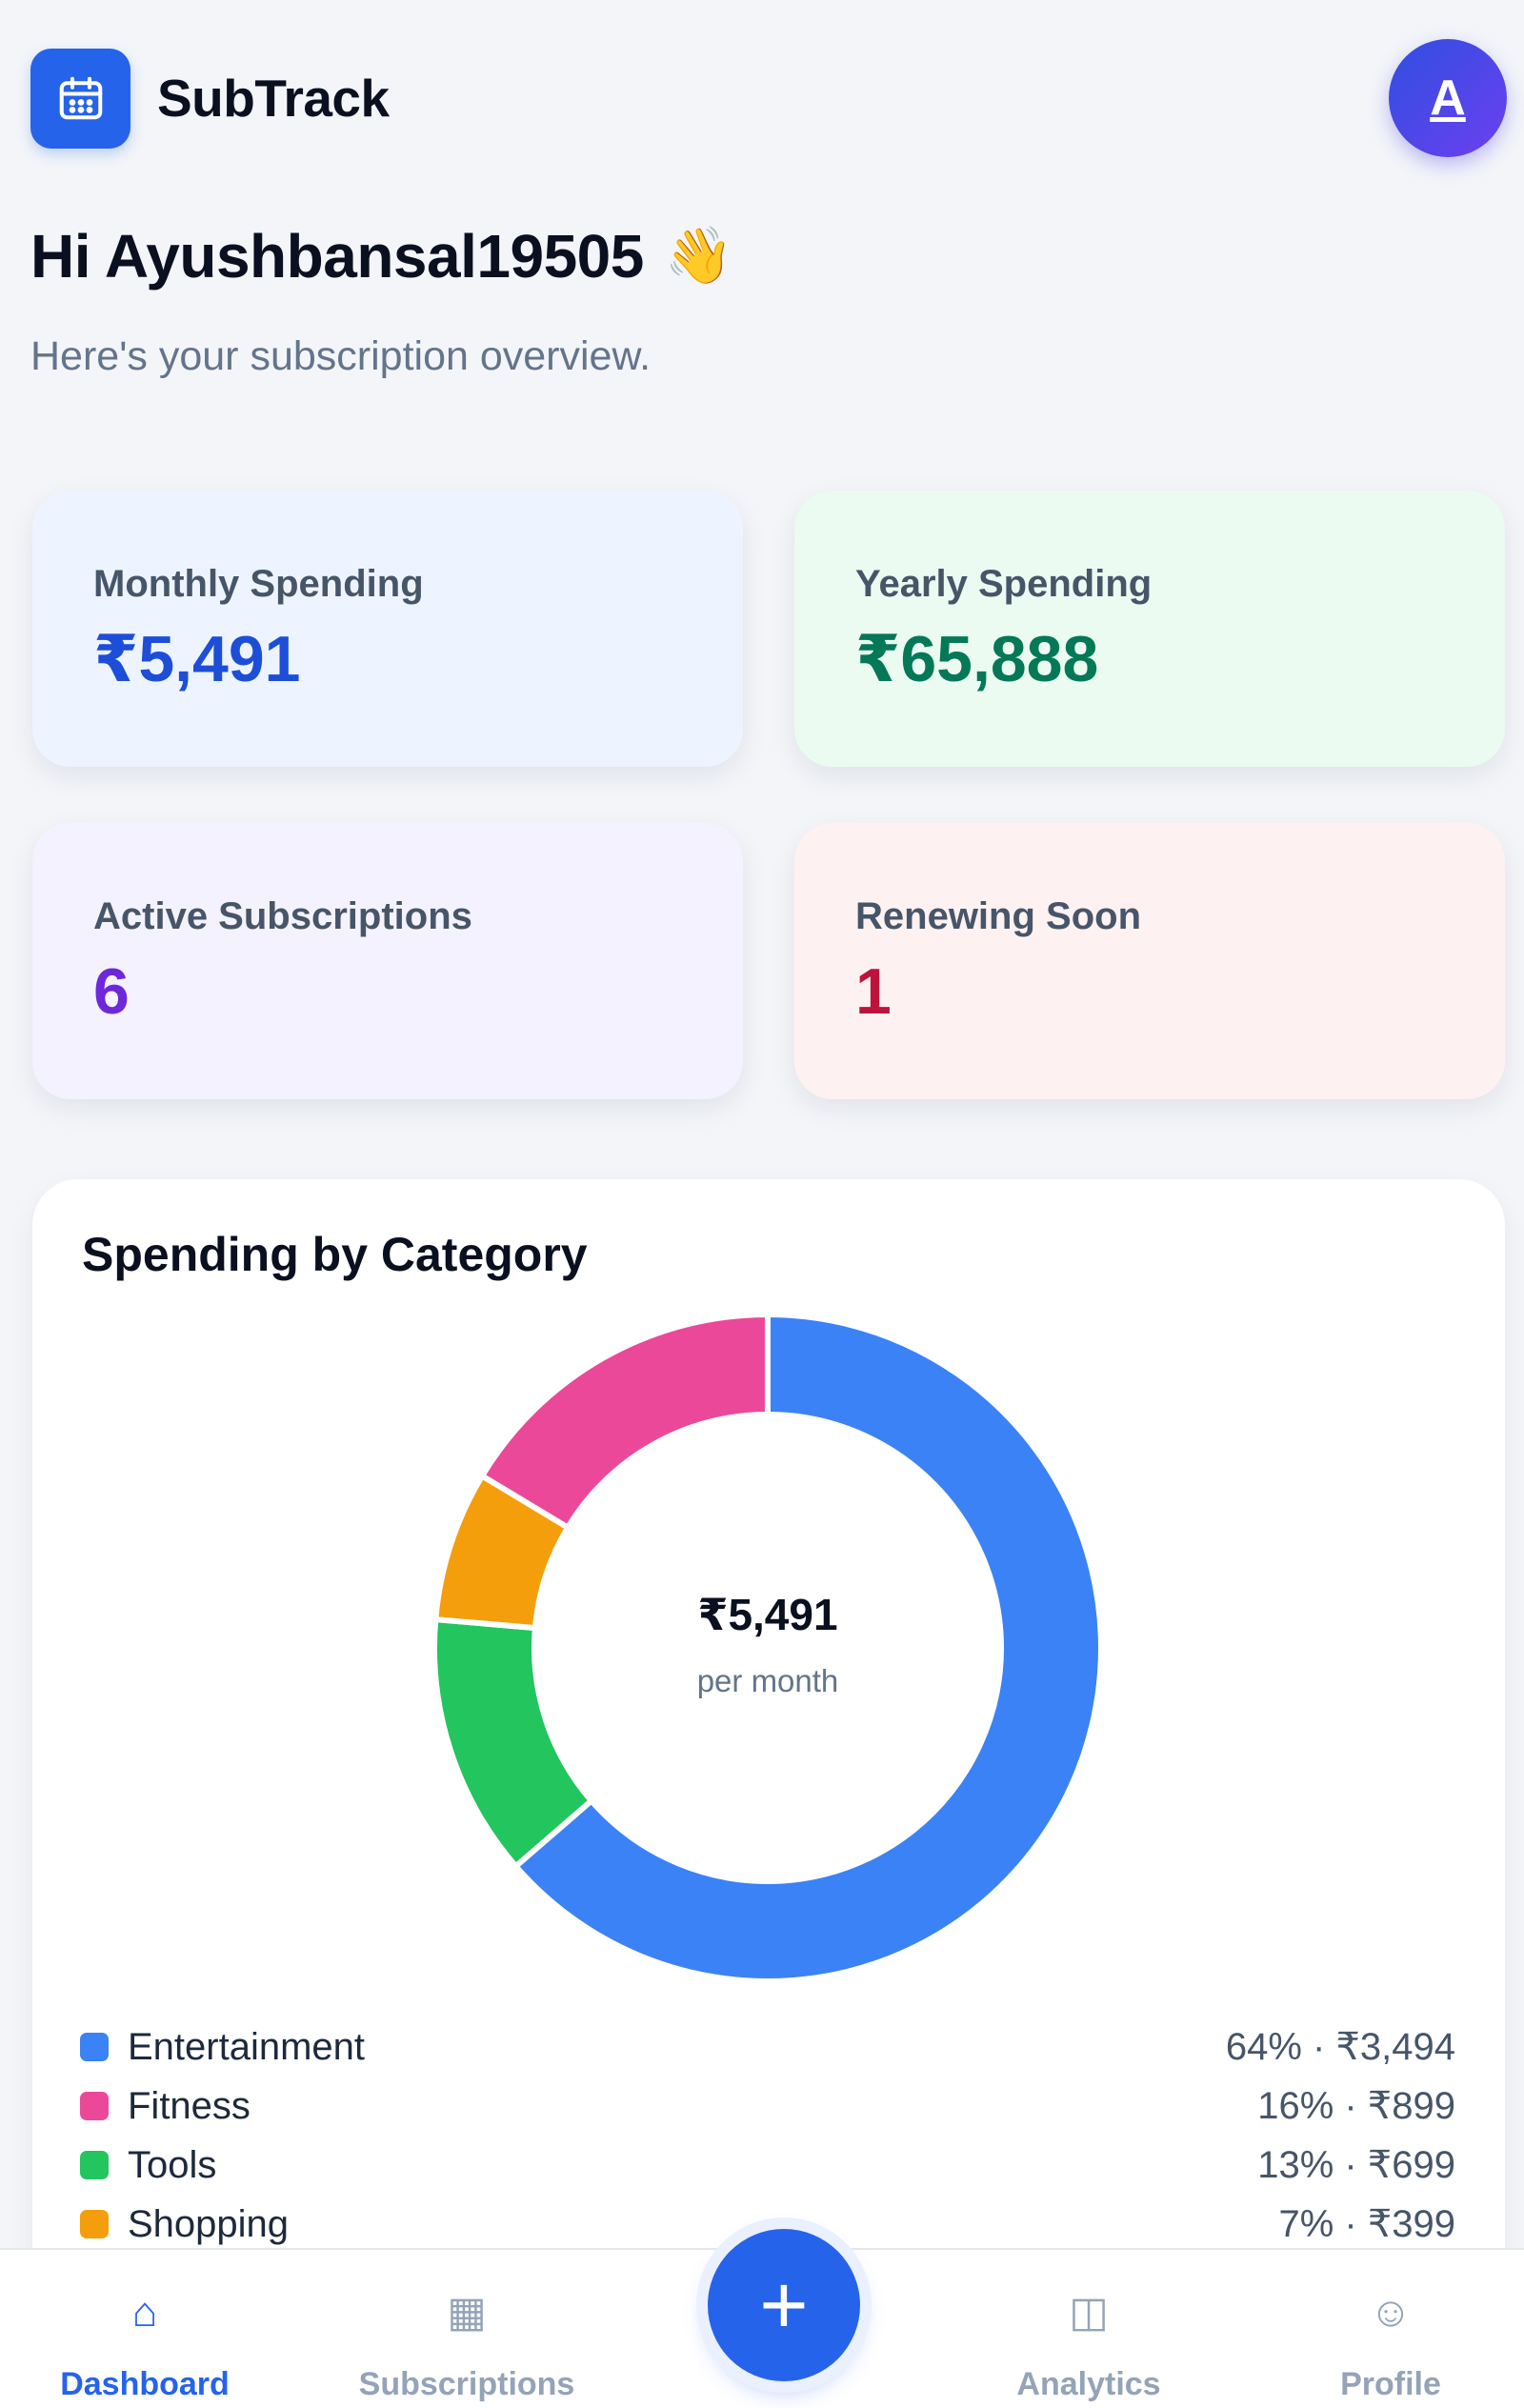  Describe the element at coordinates (273, 98) in the screenshot. I see `app-name: SubTrack` at that location.